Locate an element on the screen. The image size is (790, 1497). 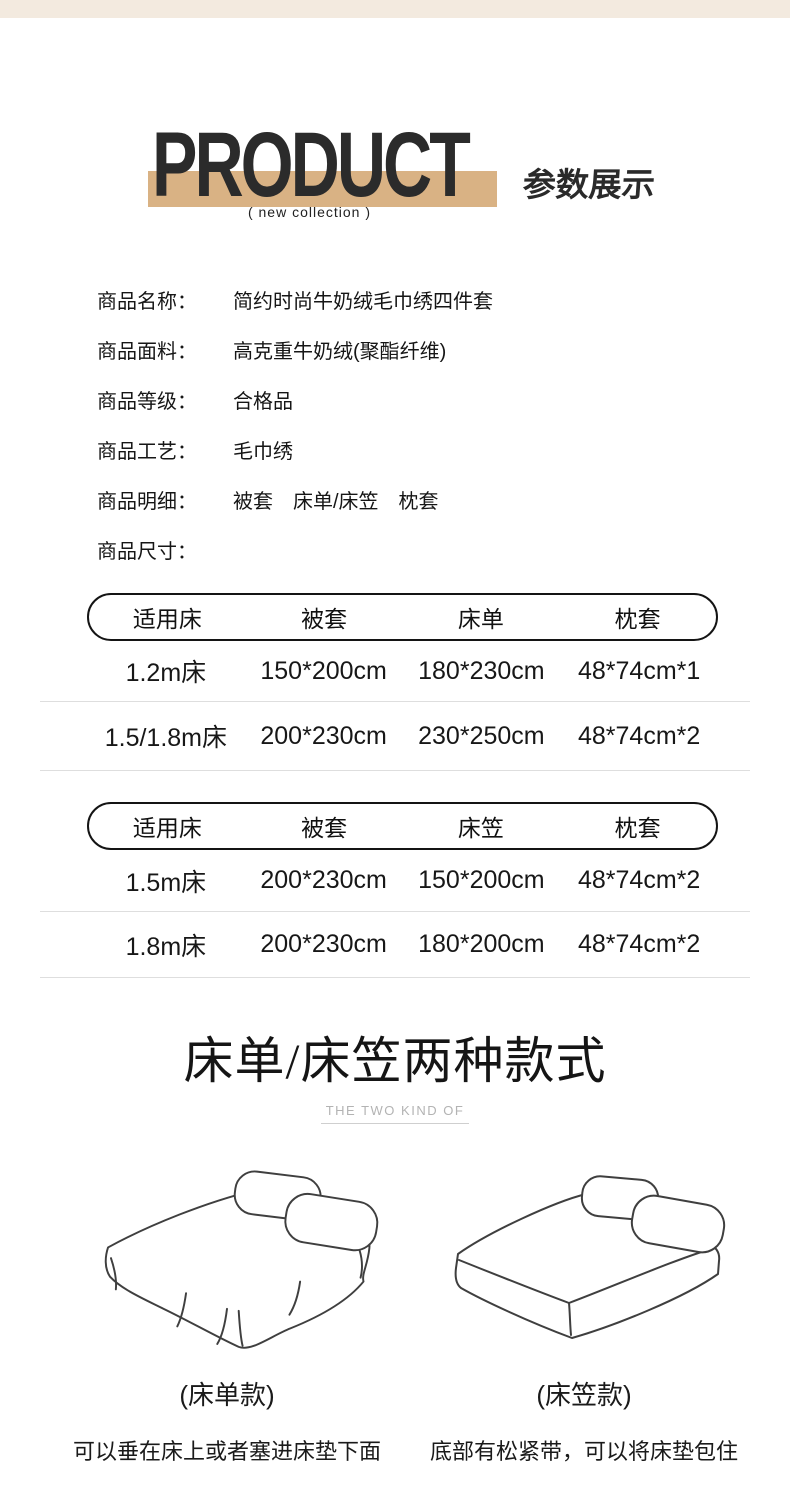
styles-section-title: 床单/床笠两种款式 is located at coordinates (395, 1061).